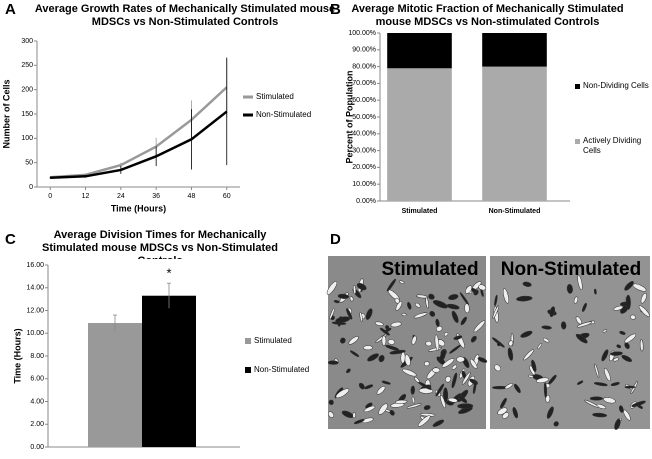 The width and height of the screenshot is (652, 459). Describe the element at coordinates (571, 269) in the screenshot. I see `image-label: Non-Stimulated` at that location.